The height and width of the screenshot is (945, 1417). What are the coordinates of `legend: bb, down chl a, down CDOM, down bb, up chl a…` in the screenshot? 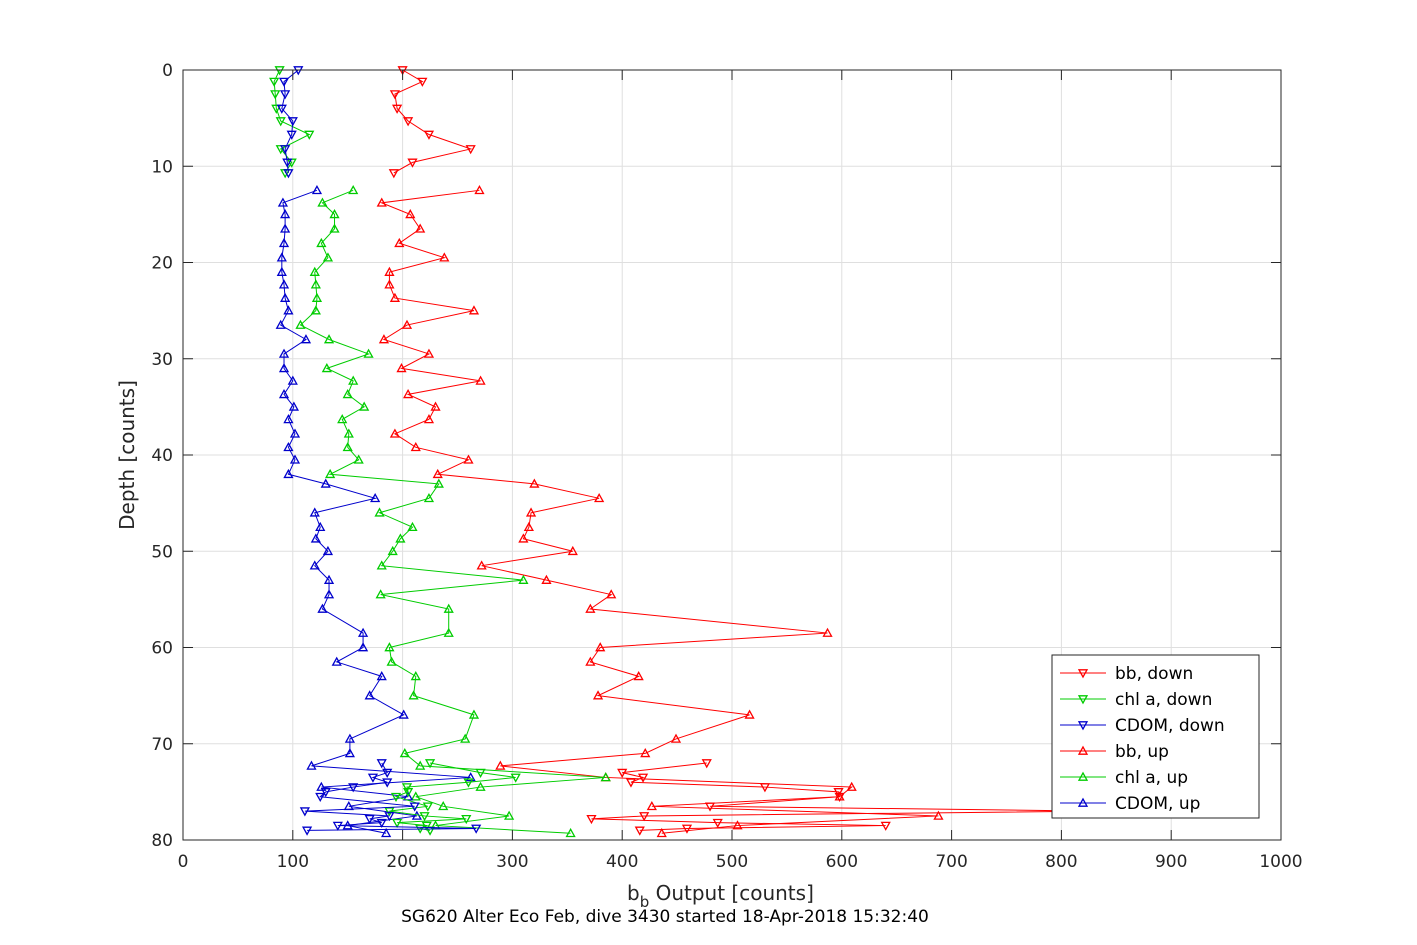 It's located at (1155, 736).